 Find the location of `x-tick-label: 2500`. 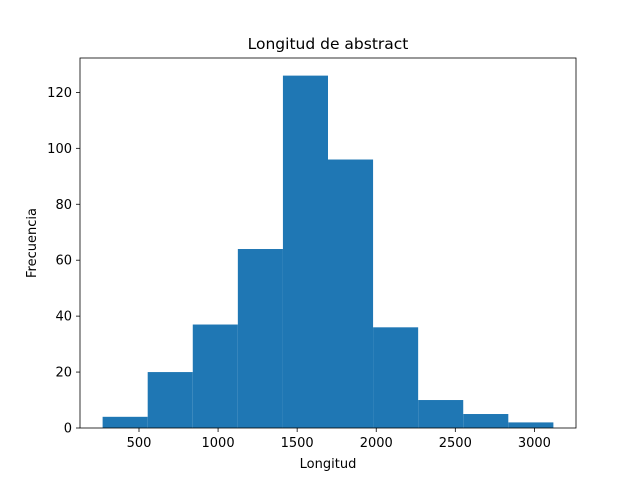

x-tick-label: 2500 is located at coordinates (455, 443).